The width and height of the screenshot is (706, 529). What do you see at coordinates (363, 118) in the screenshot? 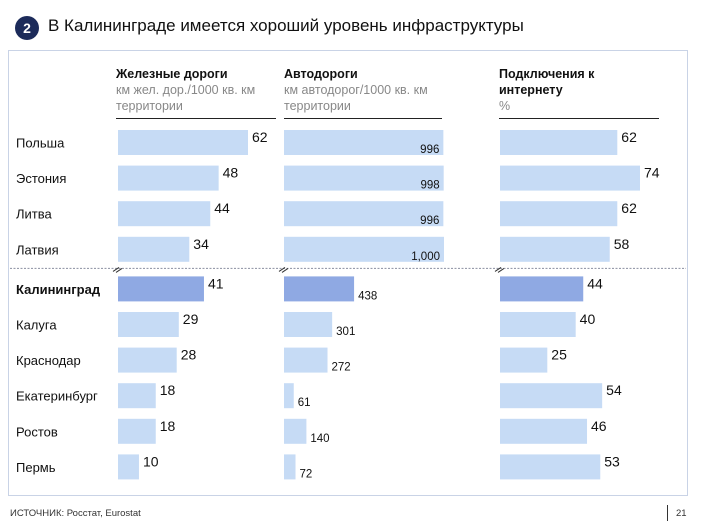
I see `header-roads-underline` at bounding box center [363, 118].